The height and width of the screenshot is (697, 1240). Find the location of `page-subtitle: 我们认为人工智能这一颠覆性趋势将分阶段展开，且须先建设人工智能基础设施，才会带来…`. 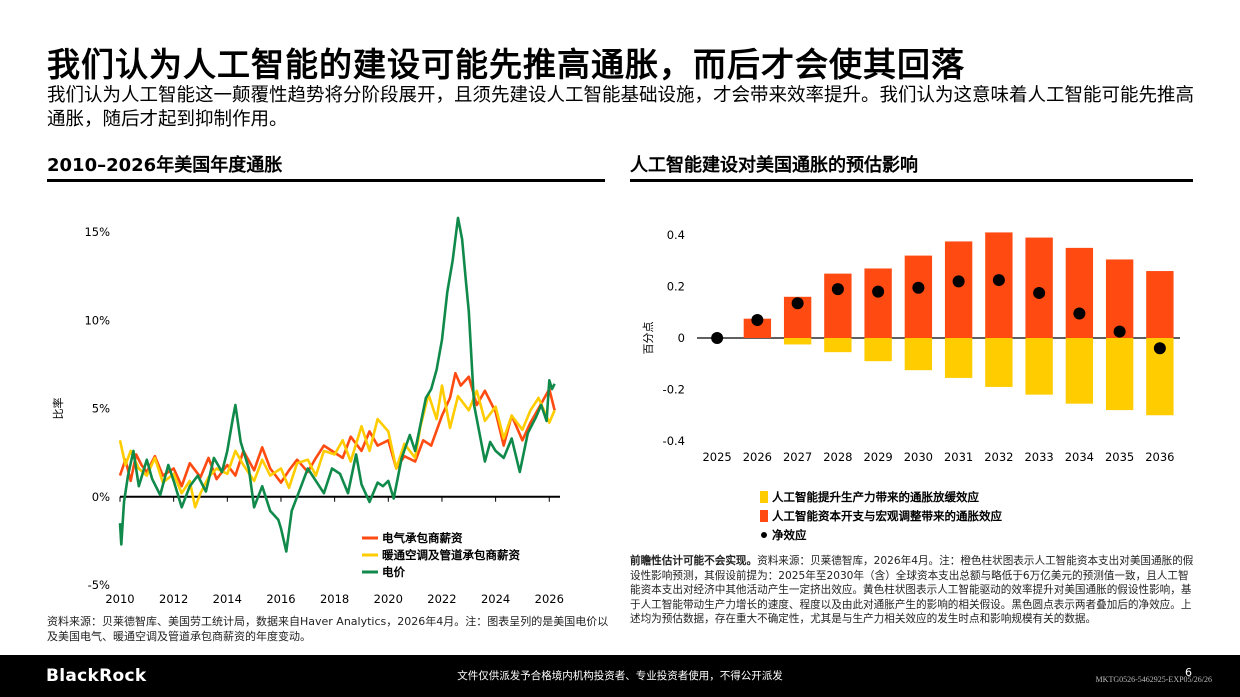

page-subtitle: 我们认为人工智能这一颠覆性趋势将分阶段展开，且须先建设人工智能基础设施，才会带来… is located at coordinates (621, 107).